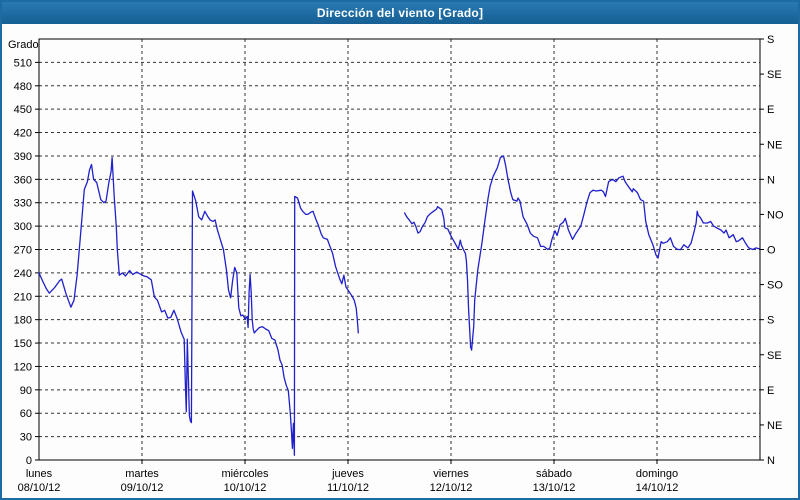 The height and width of the screenshot is (500, 800). Describe the element at coordinates (39, 474) in the screenshot. I see `day-label: lunes` at that location.